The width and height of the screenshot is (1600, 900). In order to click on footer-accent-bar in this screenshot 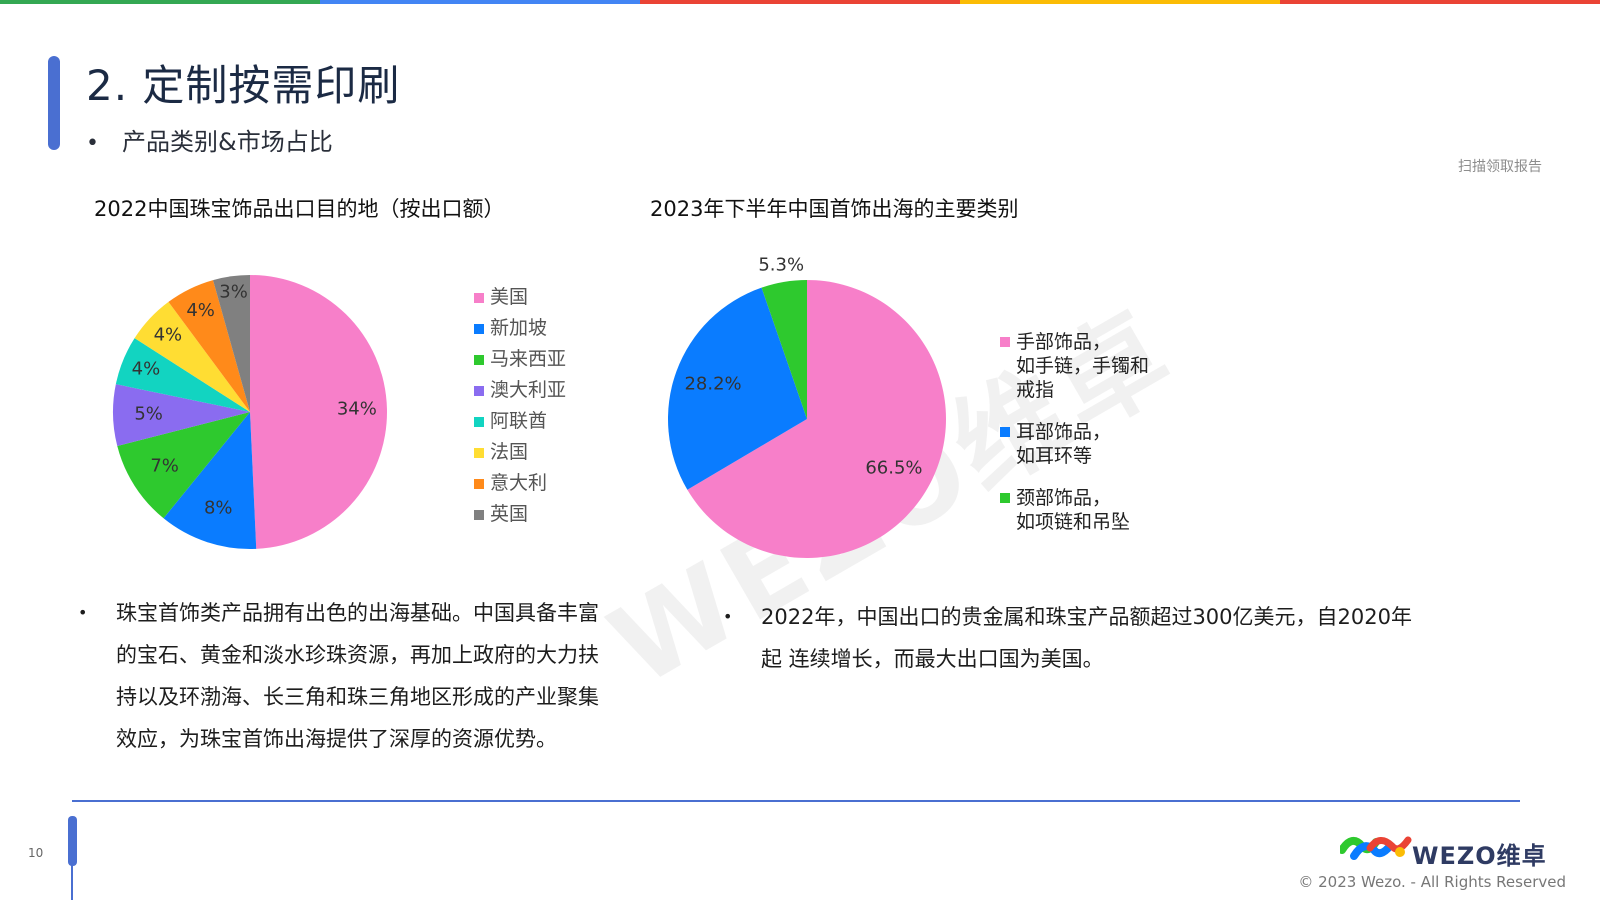, I will do `click(72, 841)`.